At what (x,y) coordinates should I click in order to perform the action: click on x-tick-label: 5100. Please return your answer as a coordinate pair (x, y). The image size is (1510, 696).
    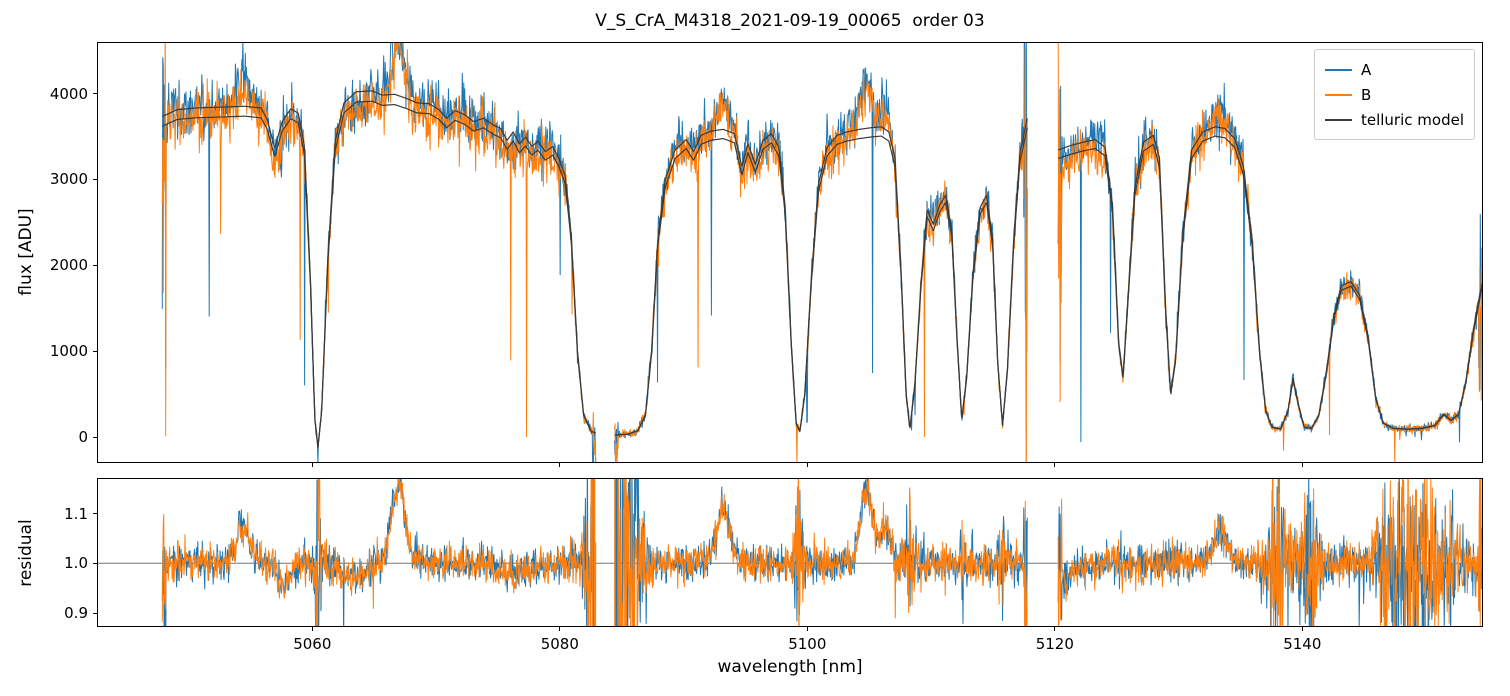
    Looking at the image, I should click on (807, 644).